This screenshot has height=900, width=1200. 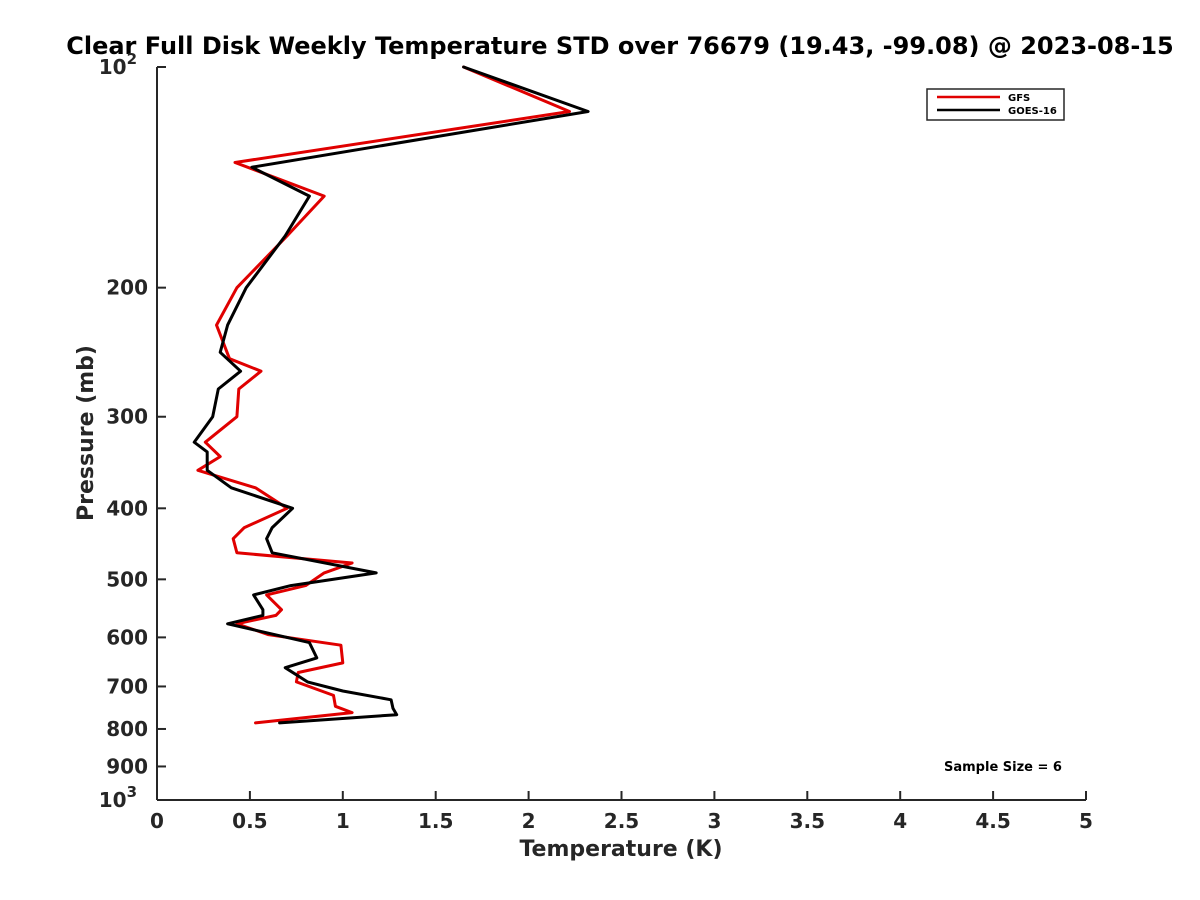 I want to click on x-tick-label: 3, so click(x=714, y=821).